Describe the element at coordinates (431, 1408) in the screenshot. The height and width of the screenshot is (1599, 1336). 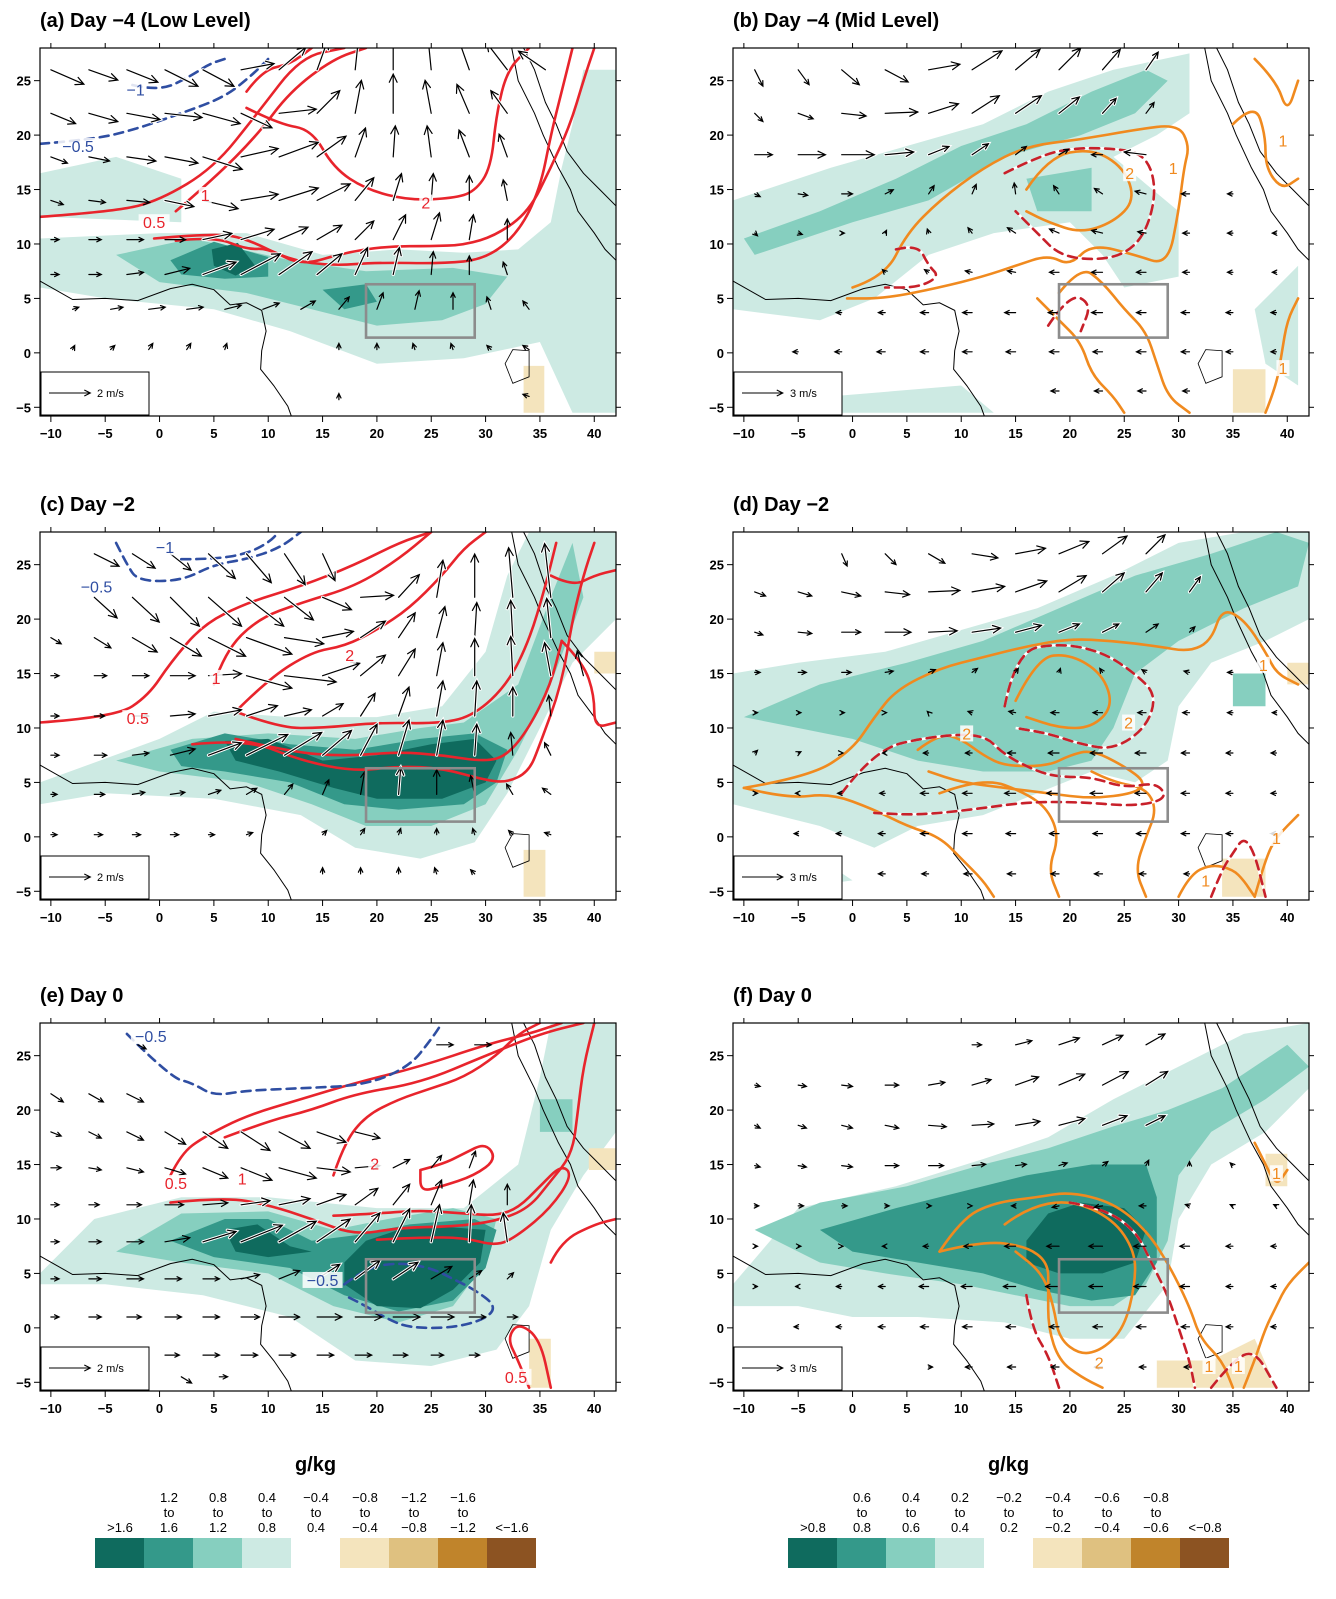
I see `x-tick-label-e-7: 25` at that location.